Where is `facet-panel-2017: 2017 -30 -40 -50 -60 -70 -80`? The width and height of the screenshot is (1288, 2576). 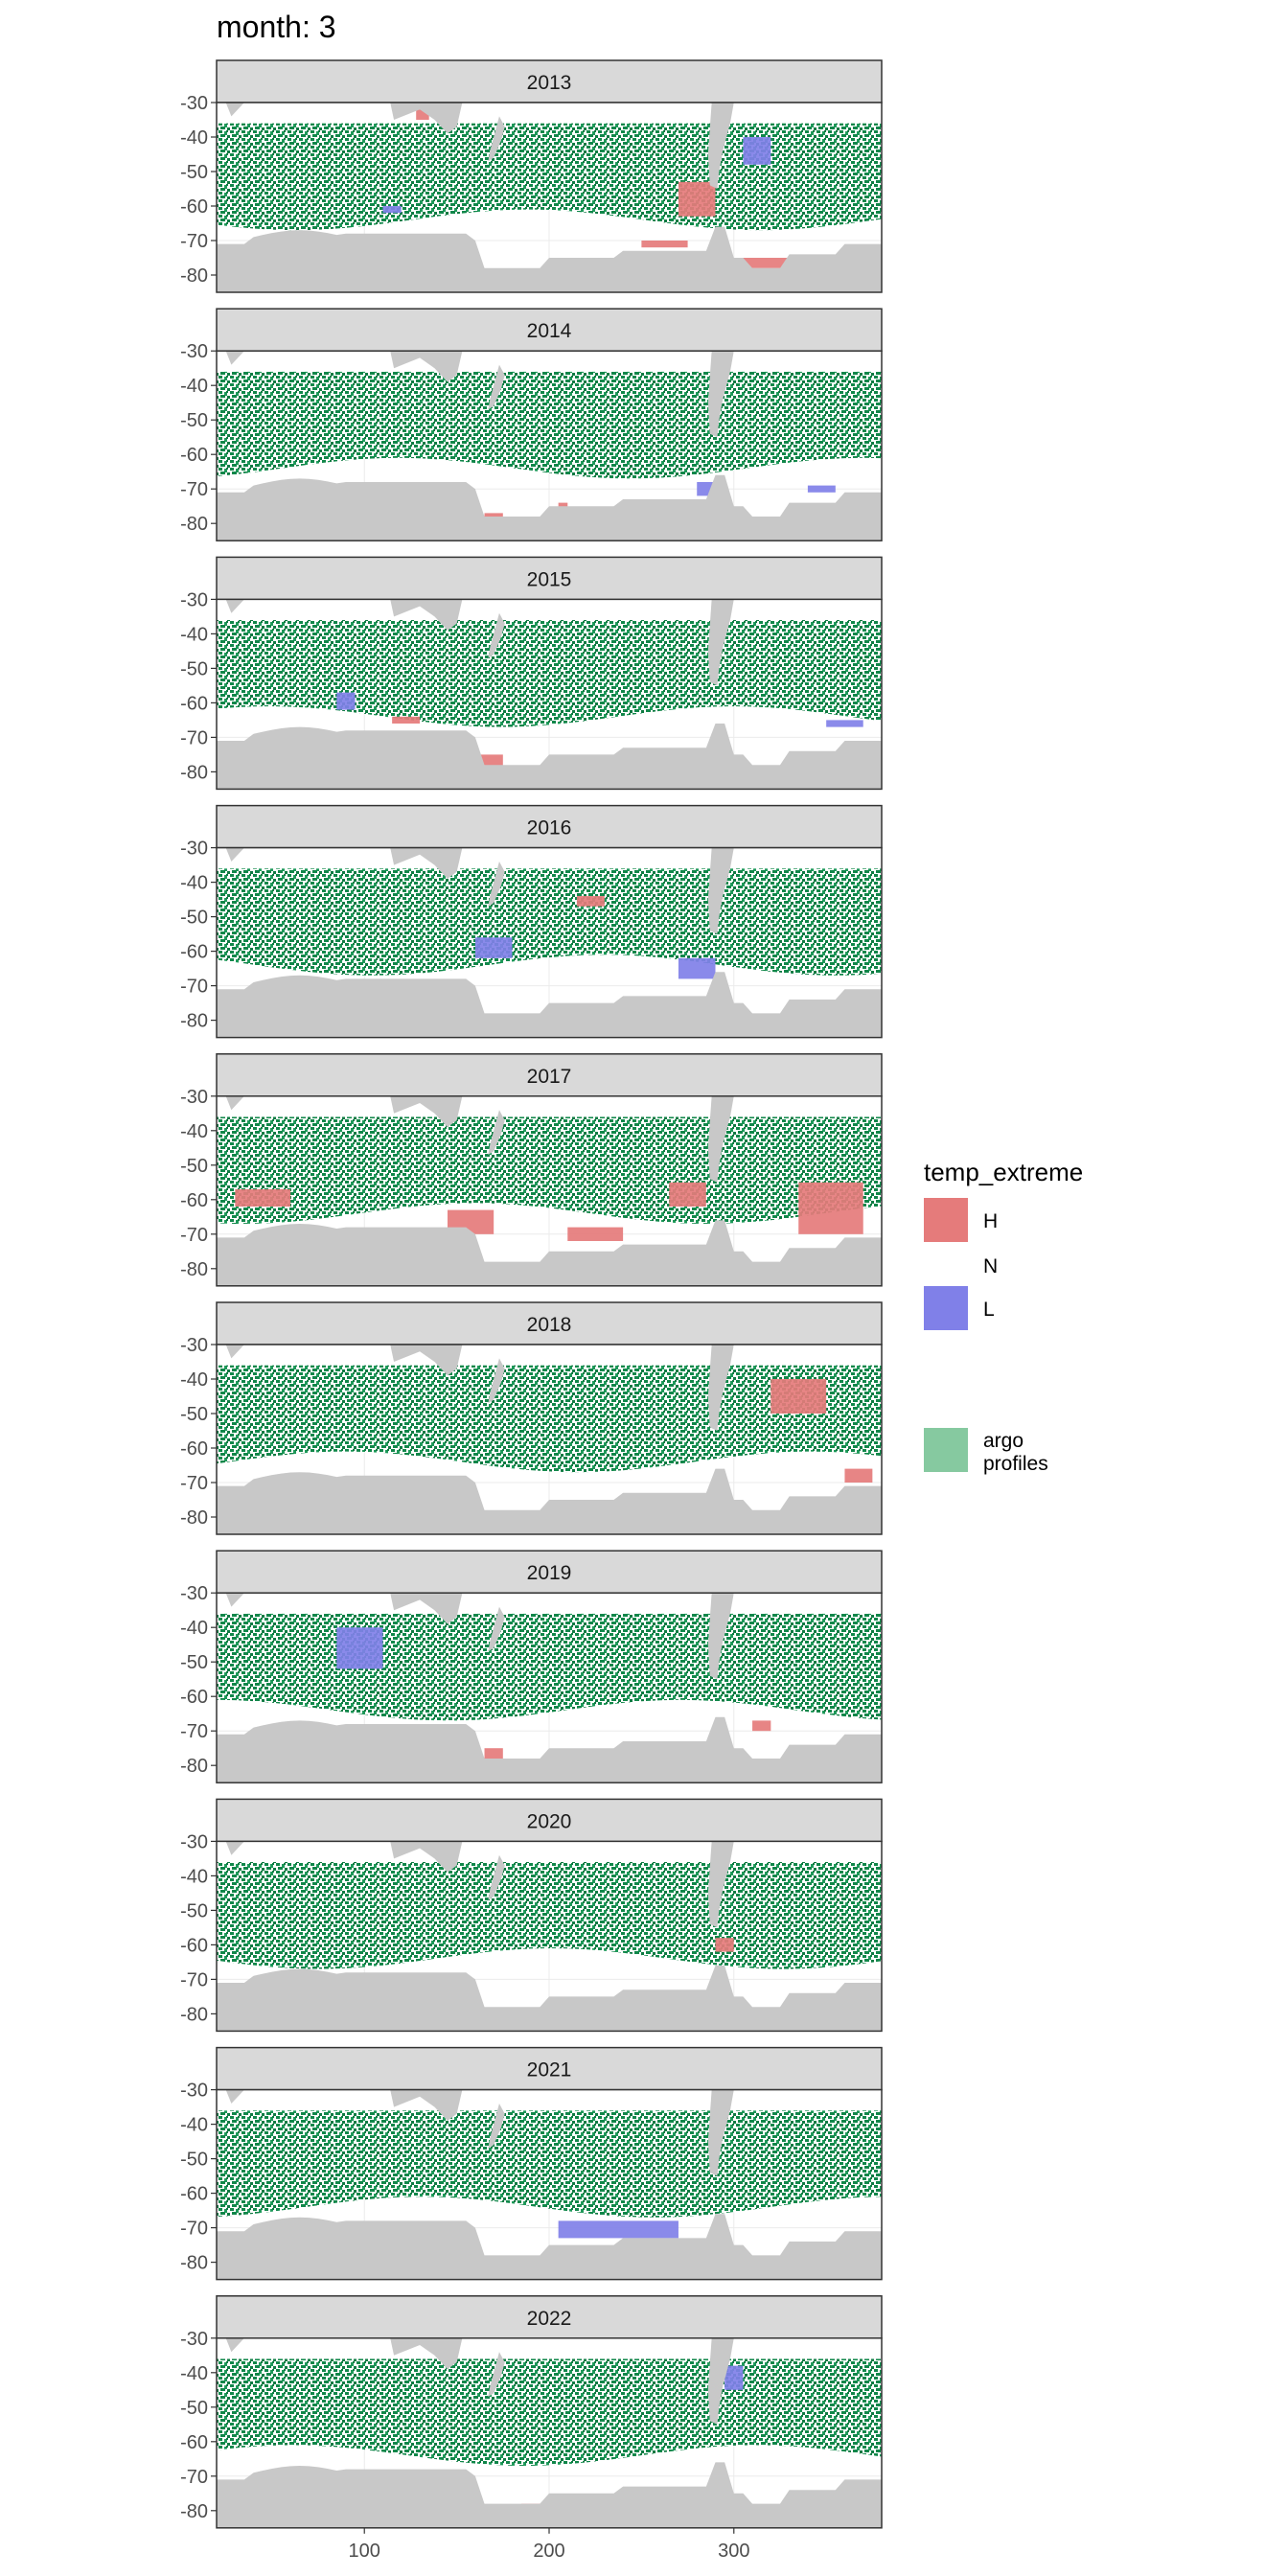
facet-panel-2017: 2017 -30 -40 -50 -60 -70 -80 is located at coordinates (531, 1170).